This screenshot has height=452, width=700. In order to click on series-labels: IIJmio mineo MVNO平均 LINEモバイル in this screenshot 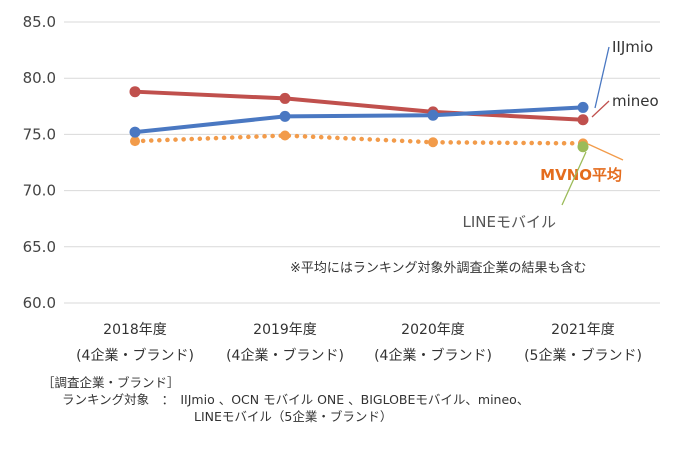, I will do `click(561, 134)`.